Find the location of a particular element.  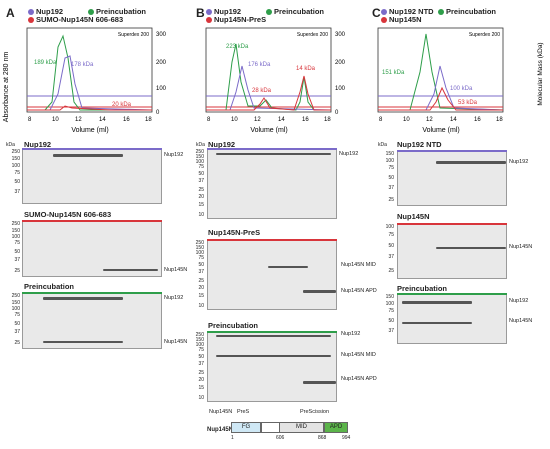

panel-label: B is located at coordinates (200, 13).